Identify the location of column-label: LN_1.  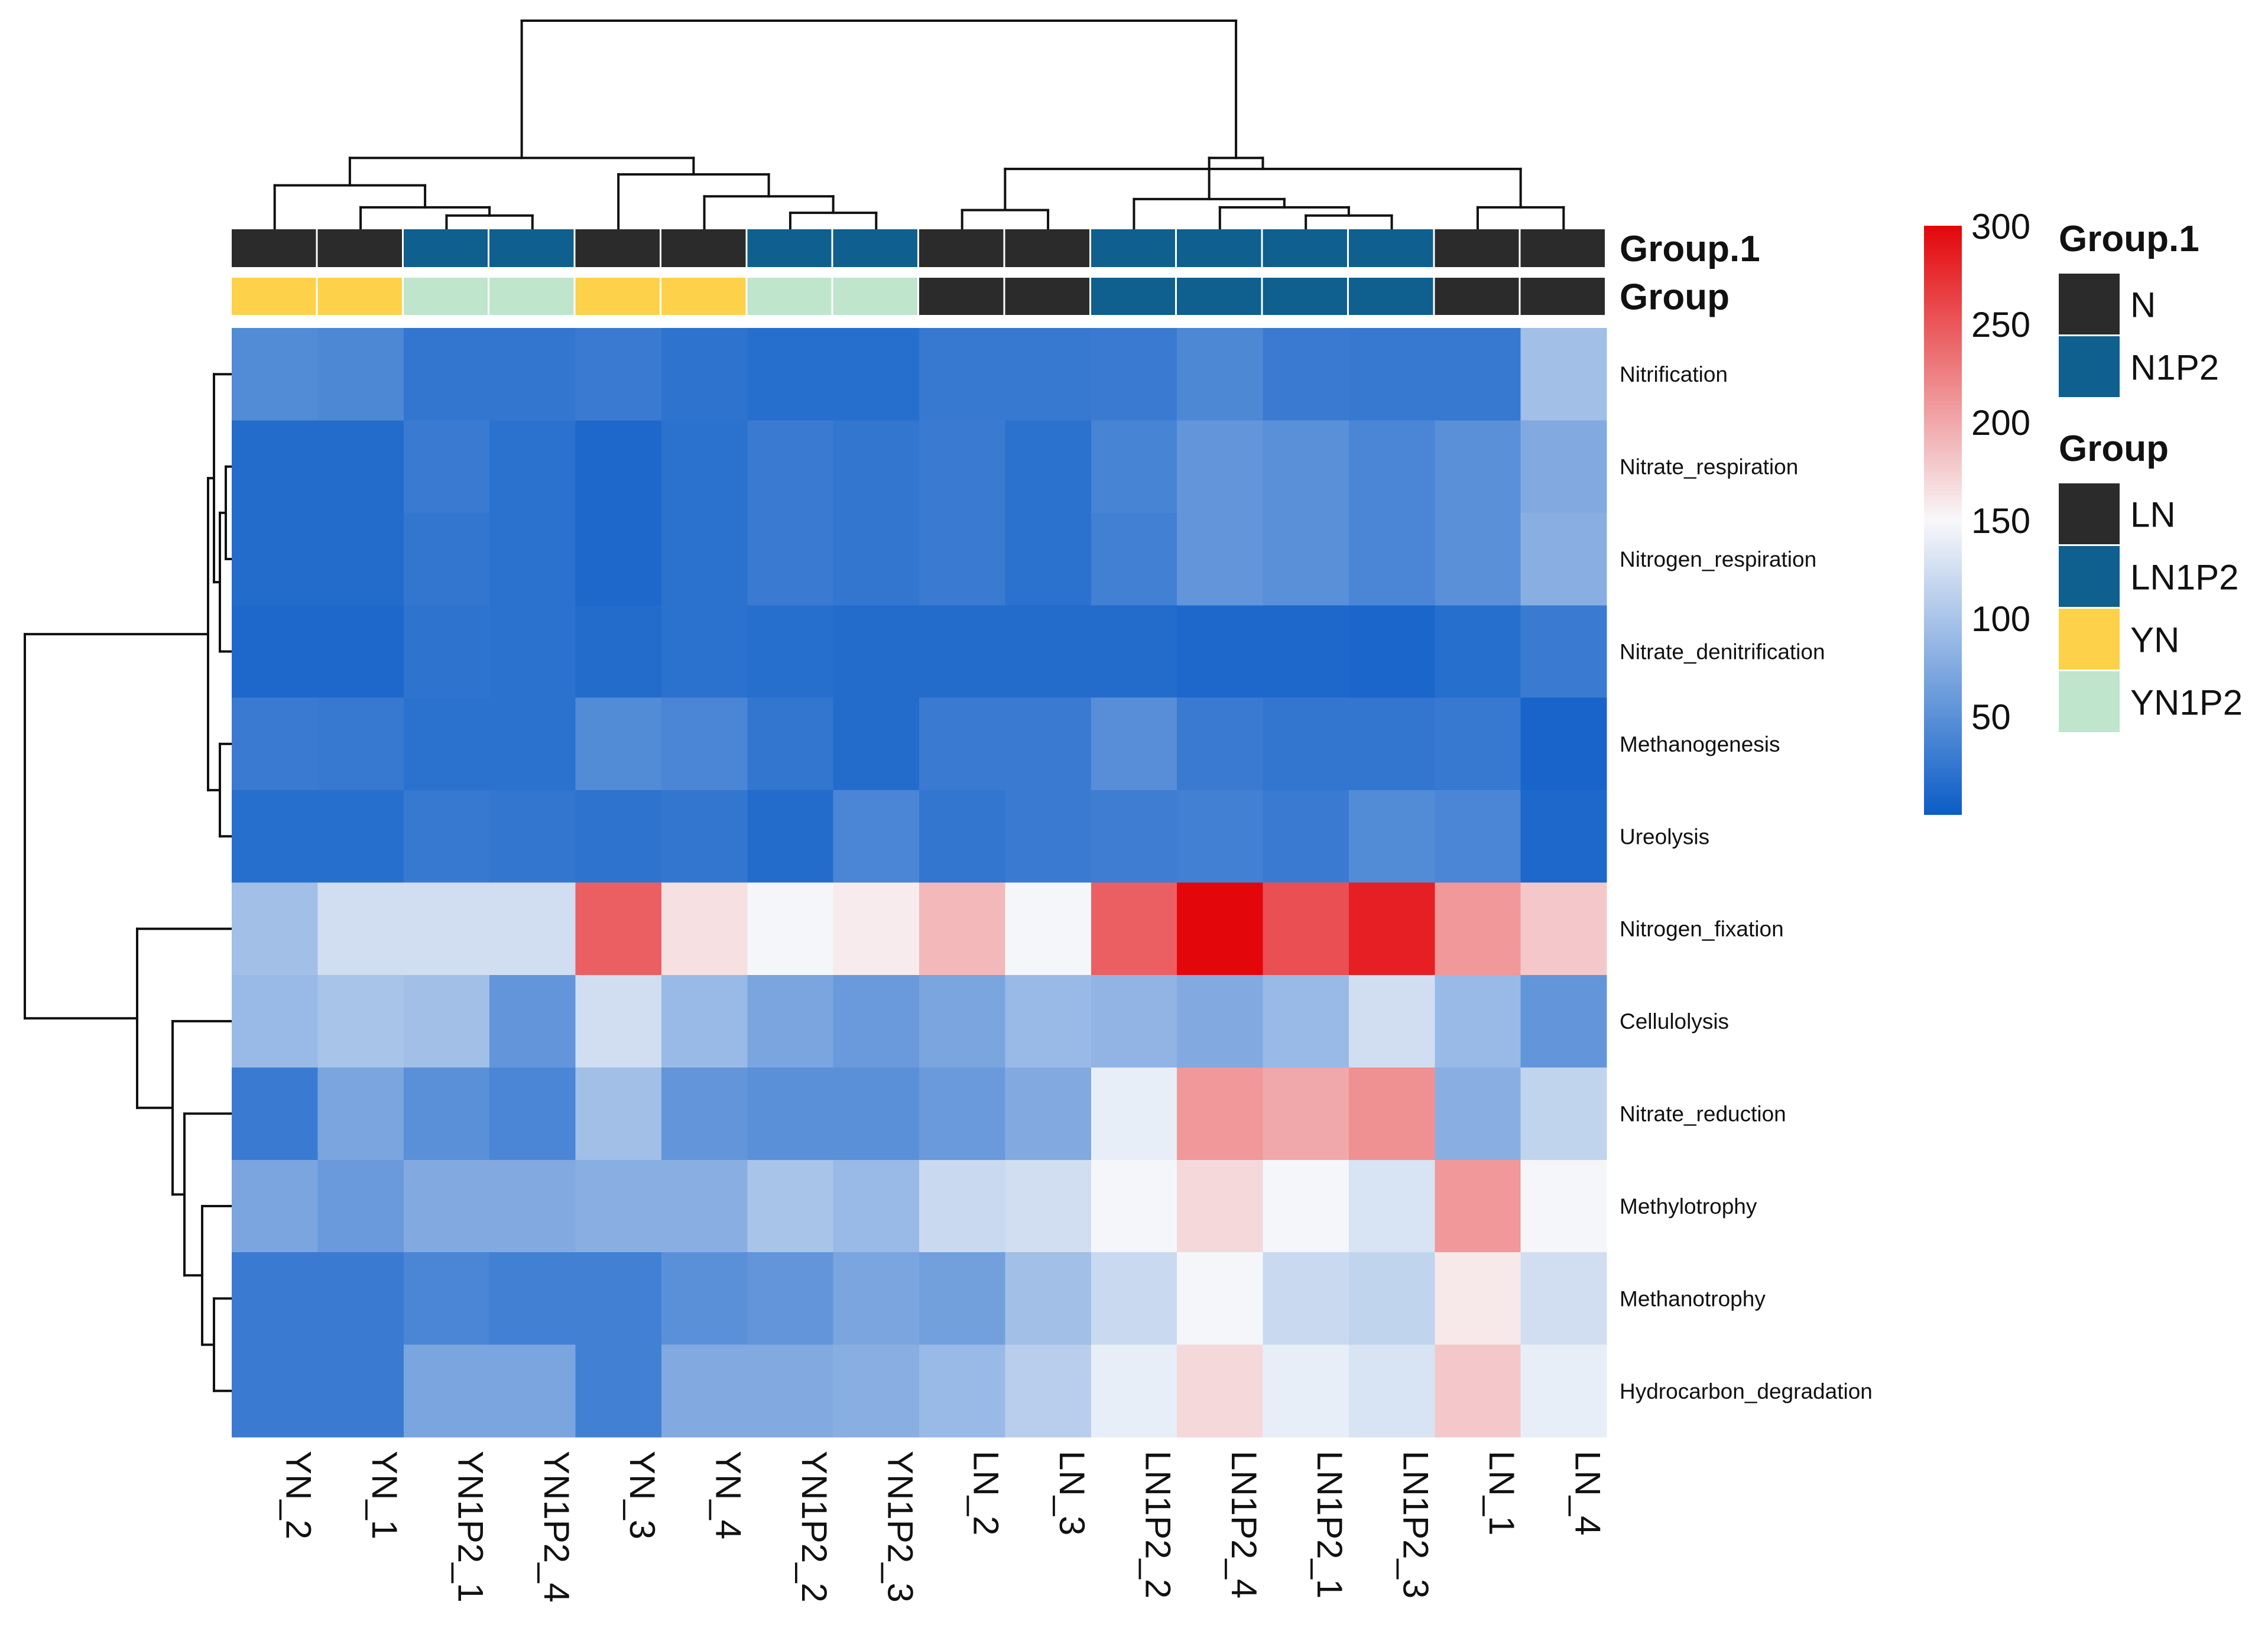
(1502, 1493).